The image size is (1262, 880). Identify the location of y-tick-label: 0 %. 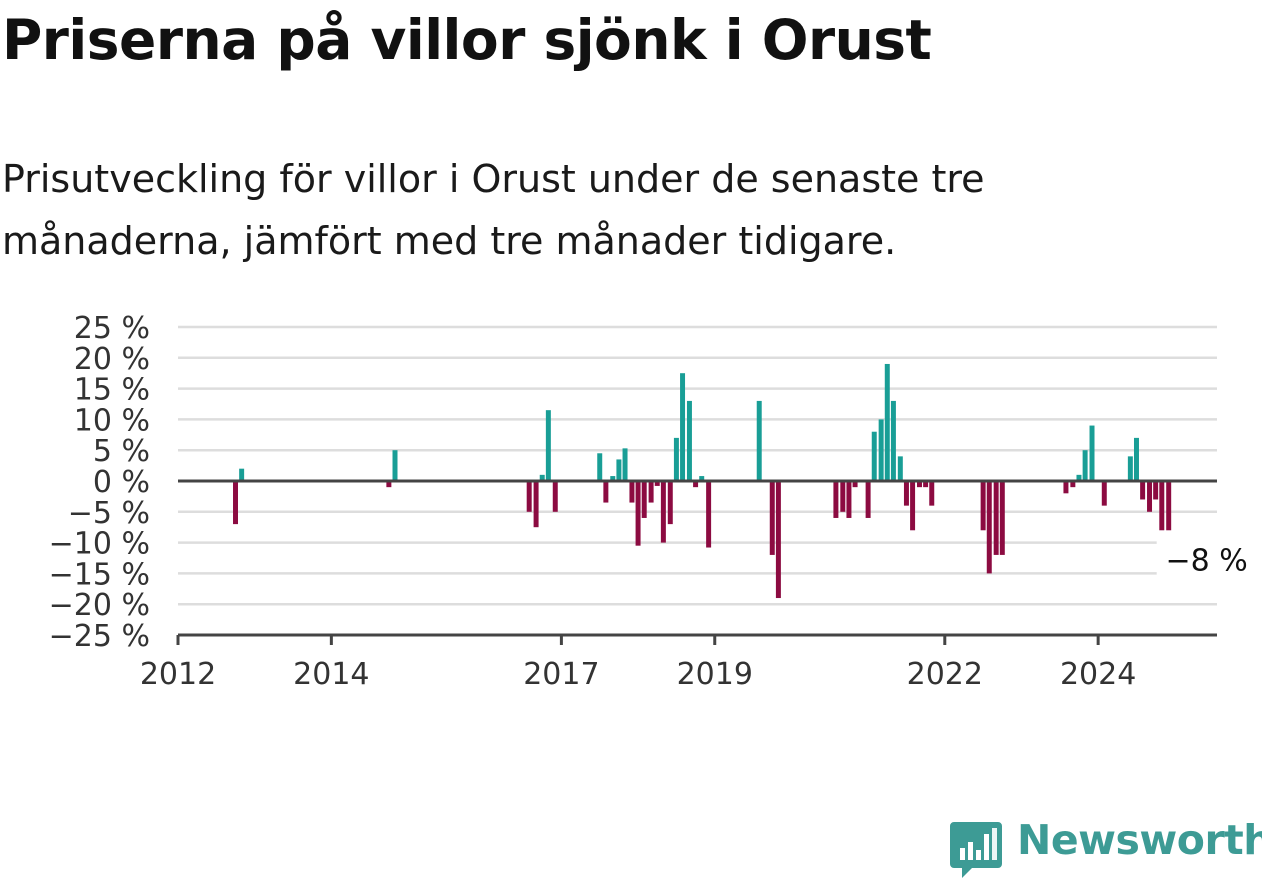
(121, 482).